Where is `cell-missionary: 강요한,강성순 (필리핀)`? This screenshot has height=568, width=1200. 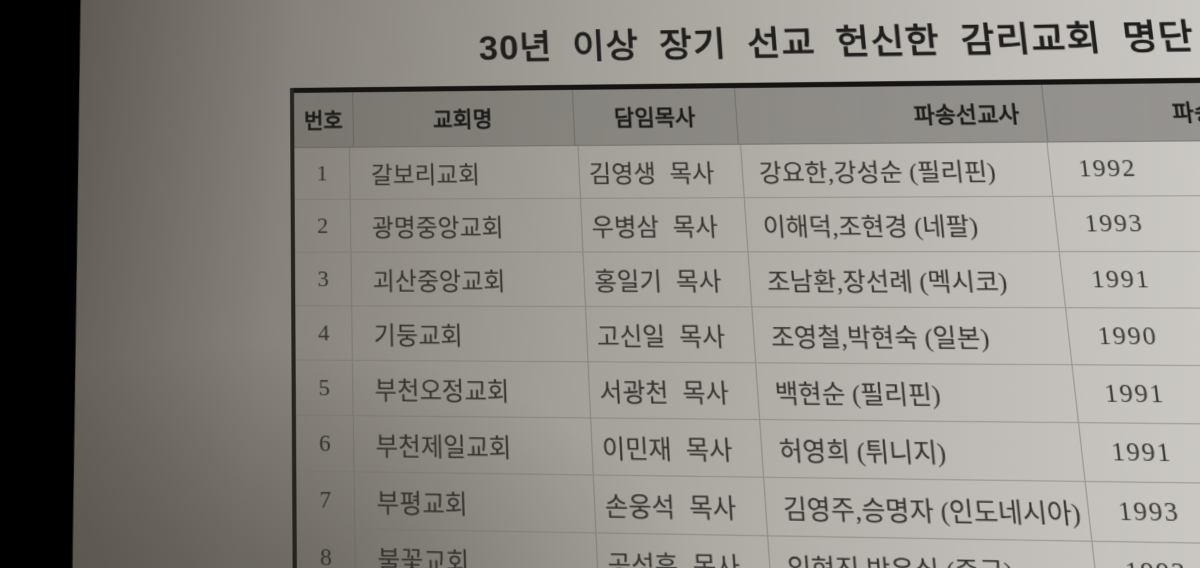
cell-missionary: 강요한,강성순 (필리핀) is located at coordinates (896, 170).